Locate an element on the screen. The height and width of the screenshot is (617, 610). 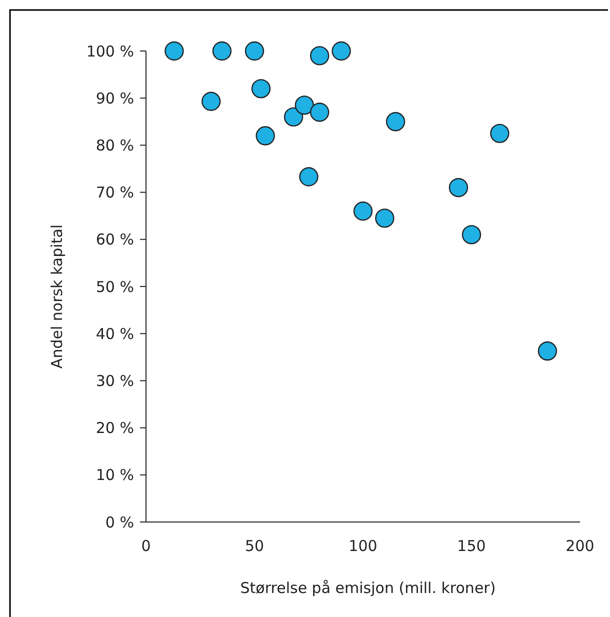
x-axis-title: Størrelse på emisjon (mill. kroner) is located at coordinates (368, 588).